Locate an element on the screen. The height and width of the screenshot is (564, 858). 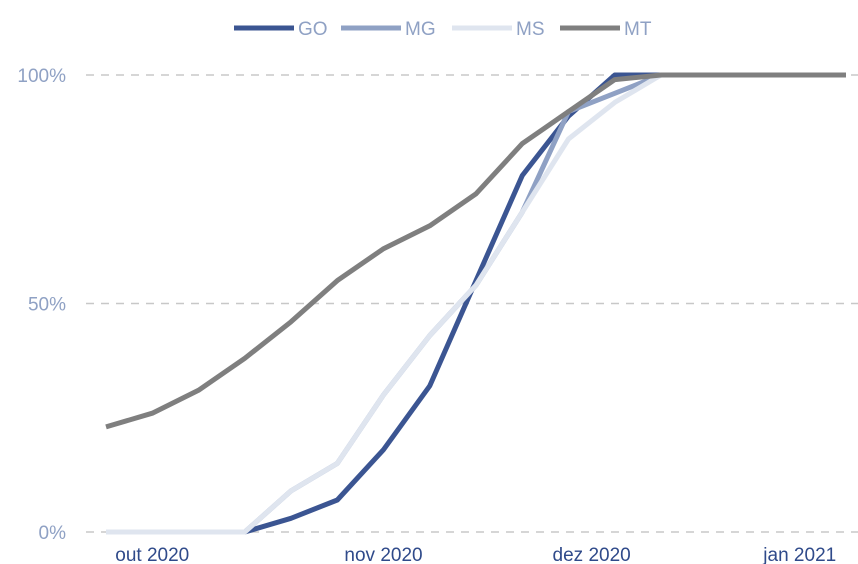
legend-item-ms: MS is located at coordinates (498, 29).